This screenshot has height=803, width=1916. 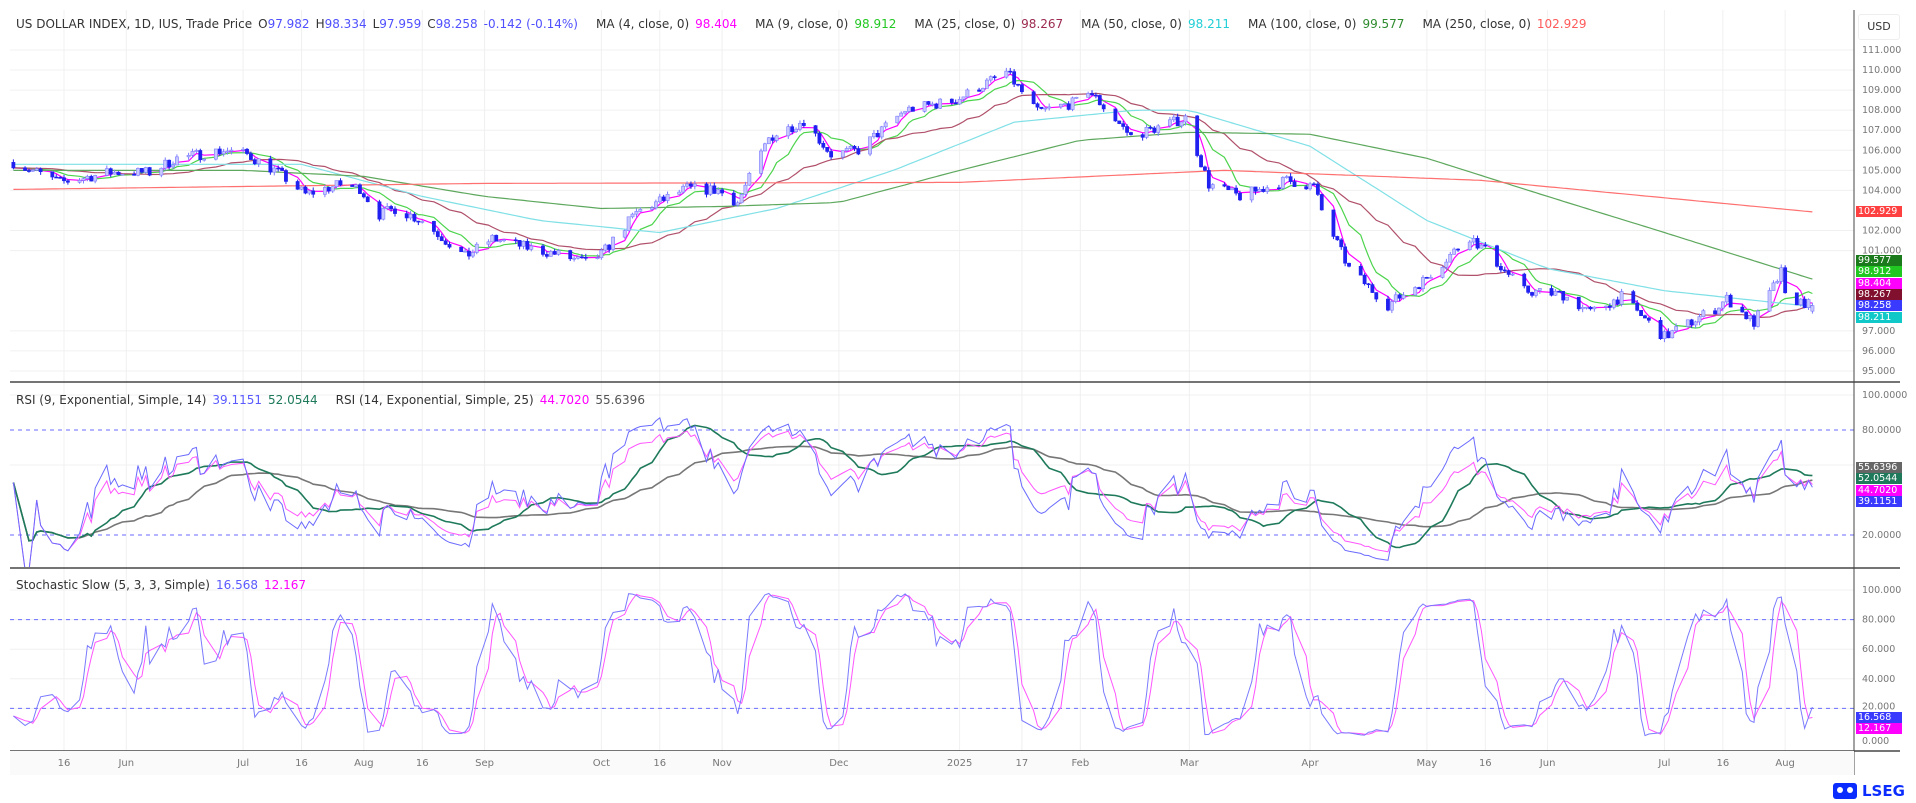 I want to click on time-axis-label: Aug, so click(x=364, y=763).